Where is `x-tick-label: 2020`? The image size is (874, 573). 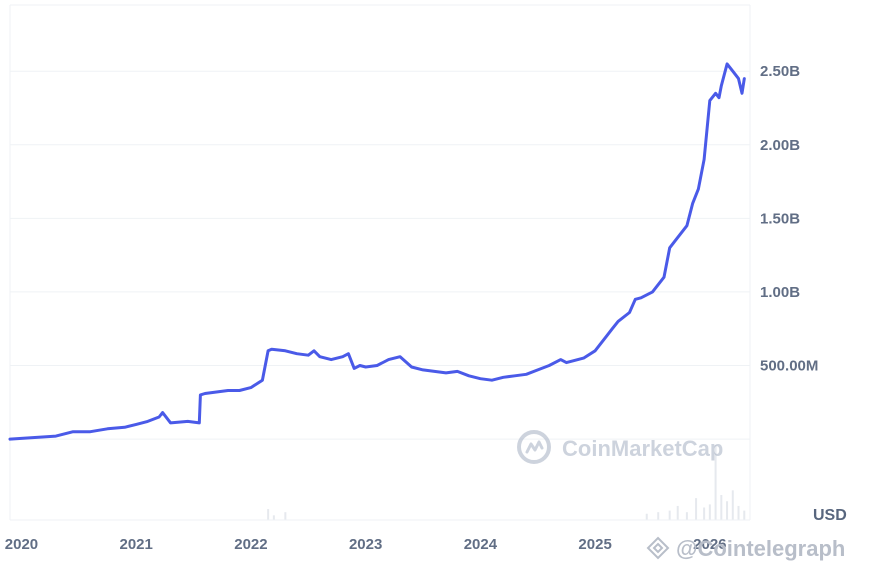
x-tick-label: 2020 is located at coordinates (21, 544).